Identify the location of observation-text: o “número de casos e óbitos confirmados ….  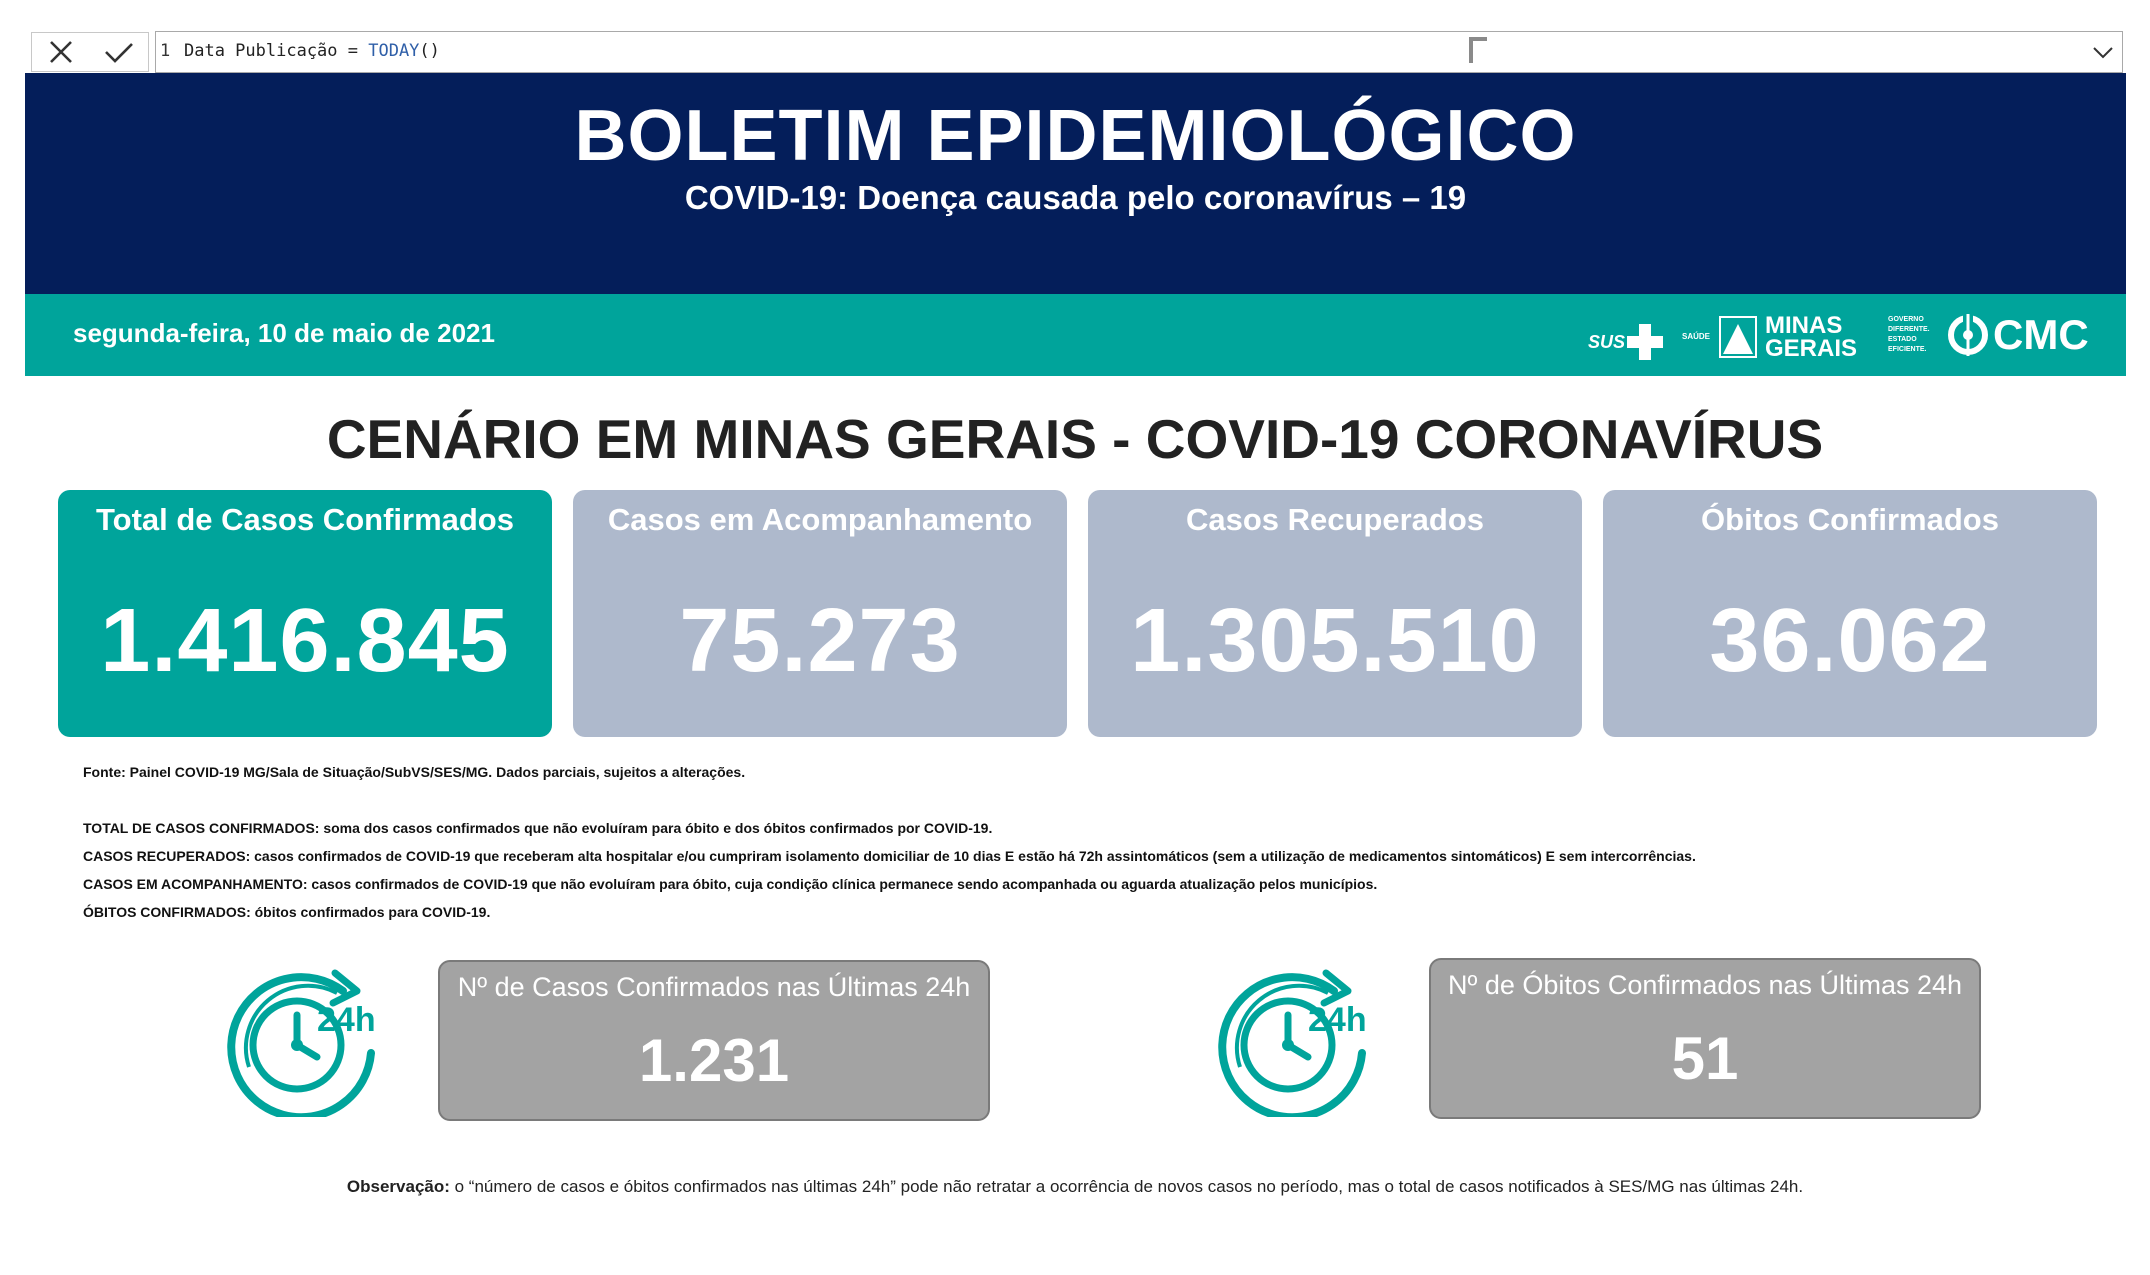
(1126, 1186).